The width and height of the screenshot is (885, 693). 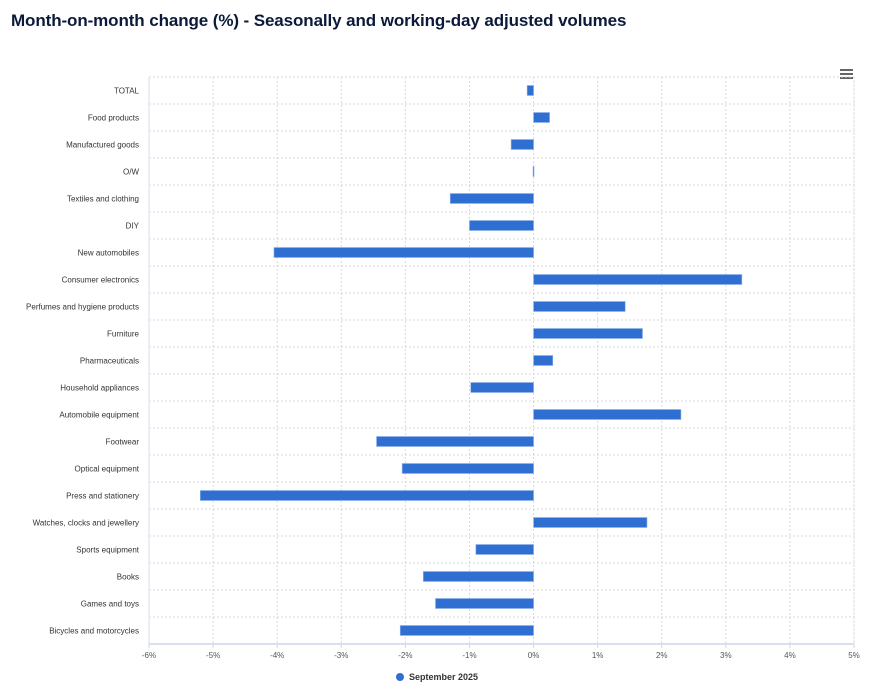 What do you see at coordinates (149, 655) in the screenshot?
I see `x-tick-label: -6%` at bounding box center [149, 655].